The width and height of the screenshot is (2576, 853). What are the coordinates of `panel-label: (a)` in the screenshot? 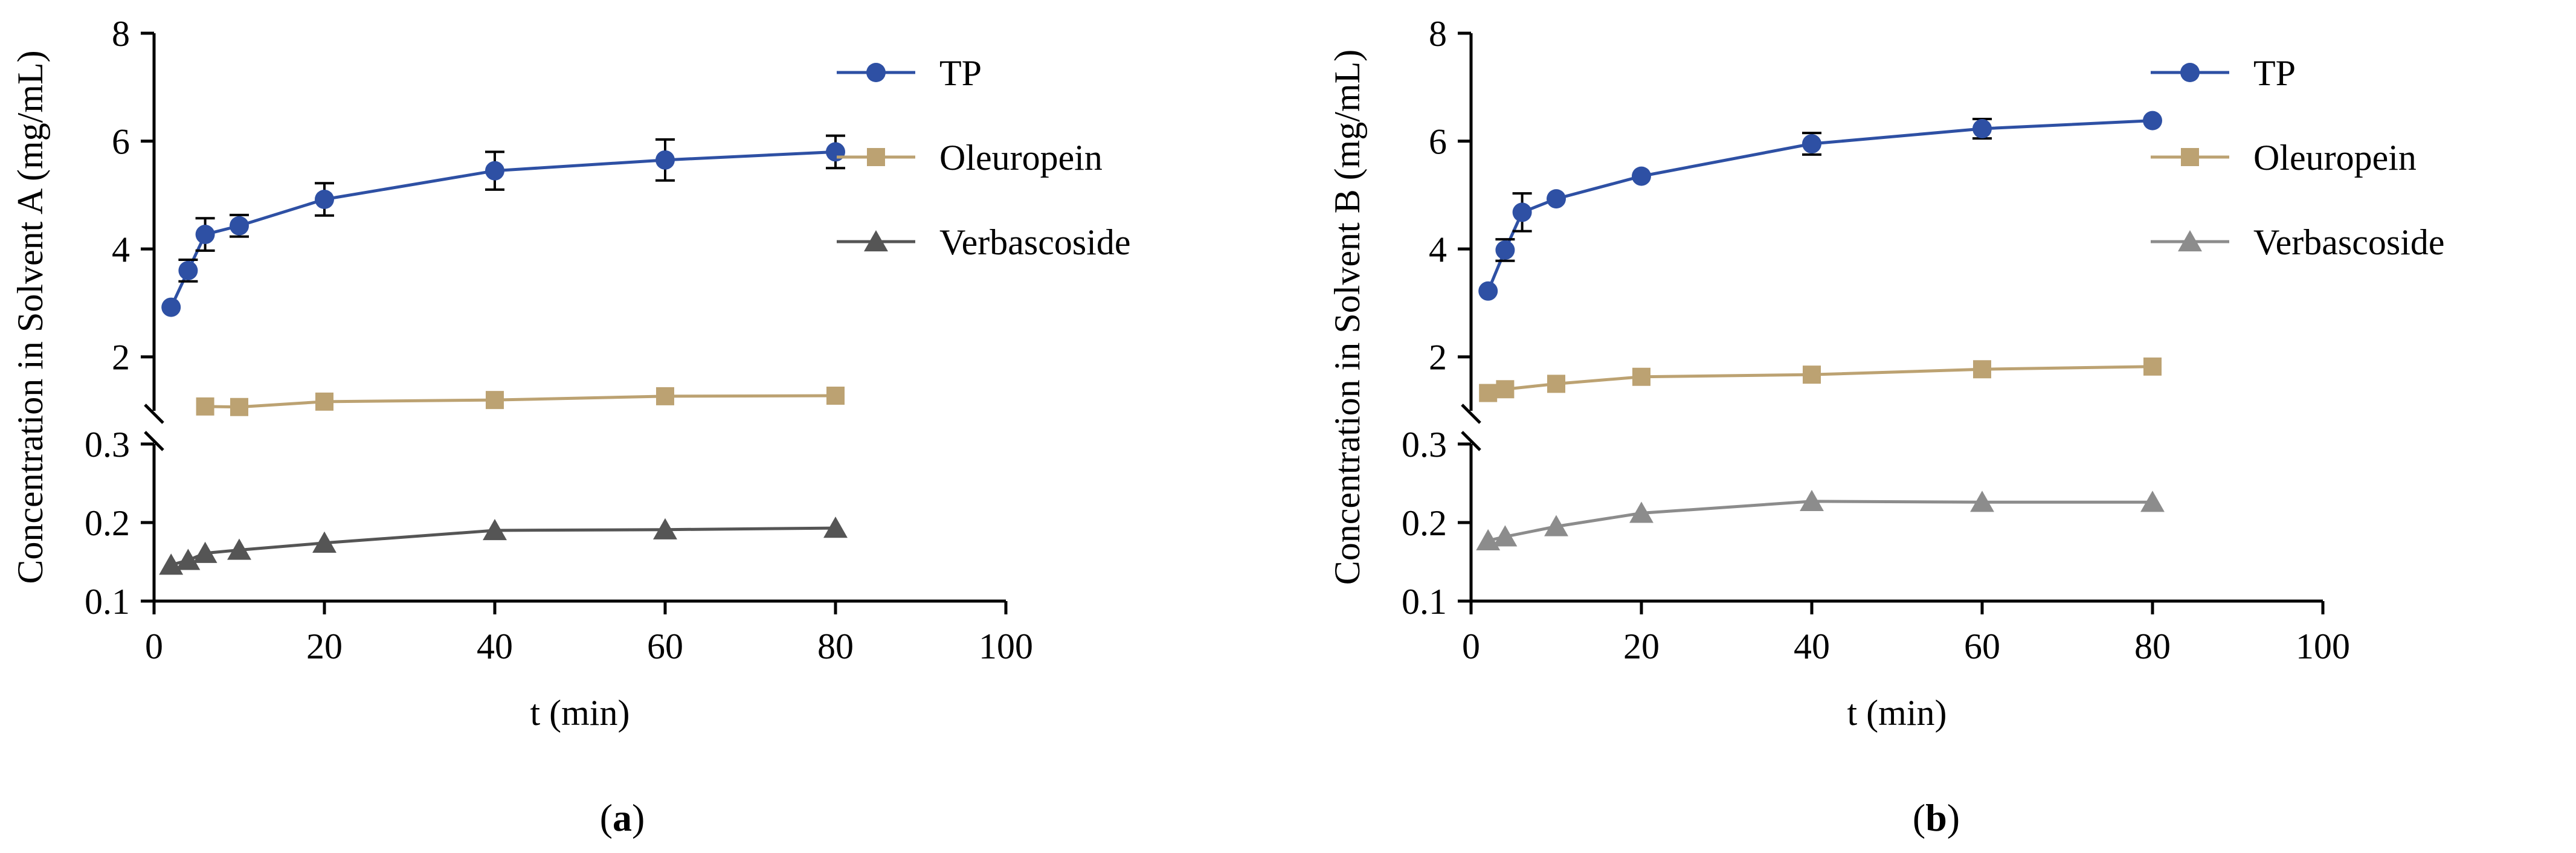 It's located at (623, 818).